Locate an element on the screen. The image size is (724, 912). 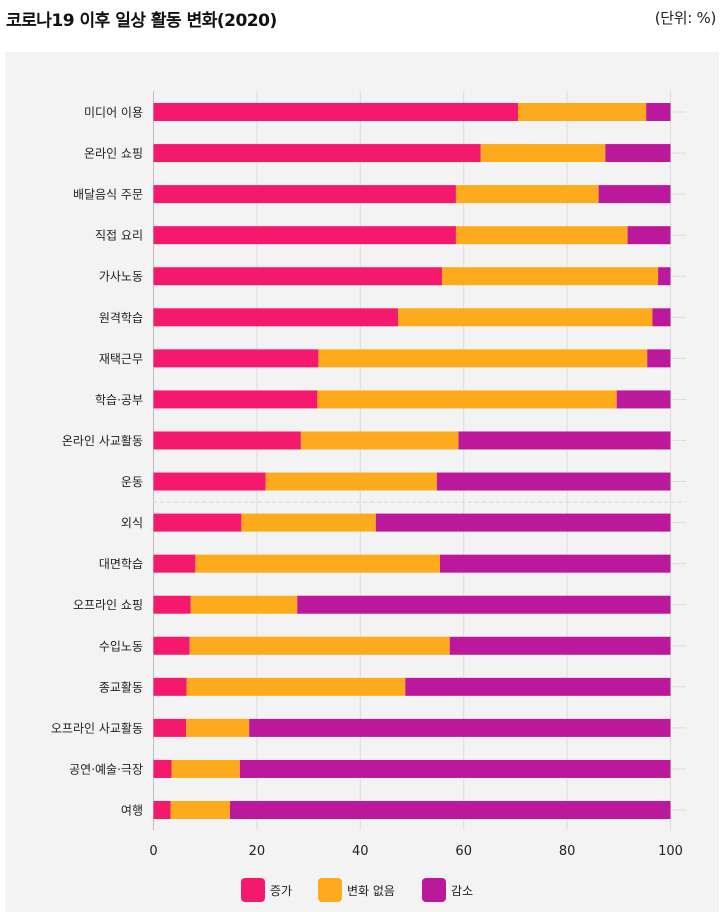
category-label: 가사노동 is located at coordinates (121, 277).